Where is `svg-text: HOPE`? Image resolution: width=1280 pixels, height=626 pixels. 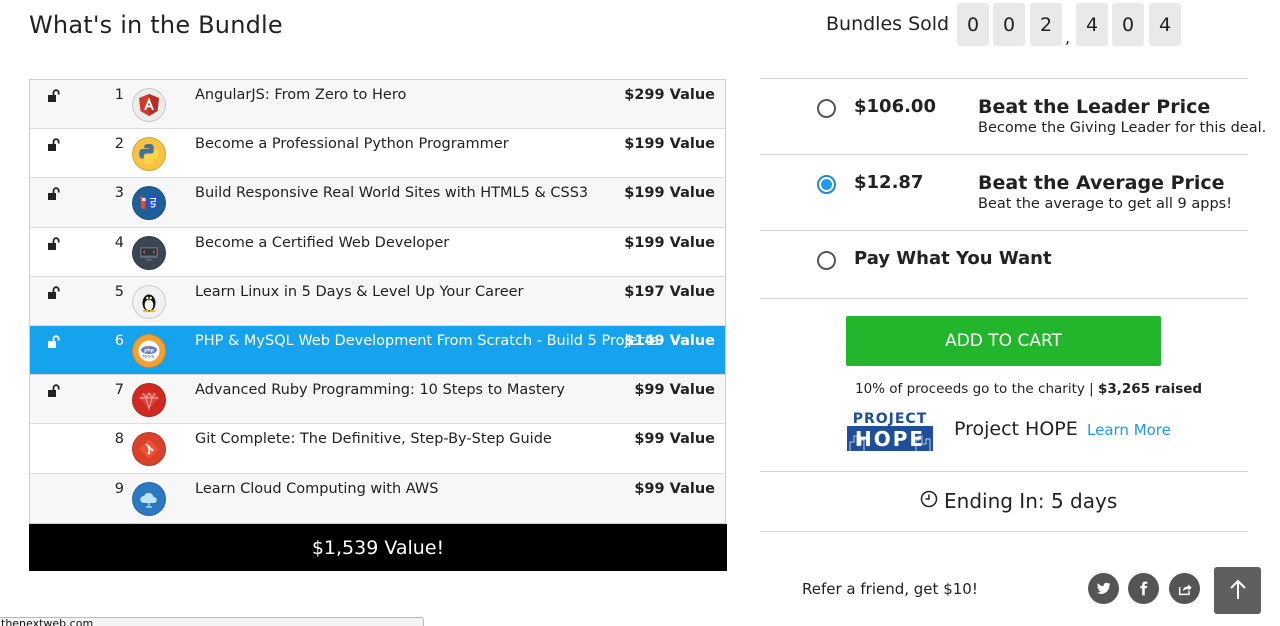
svg-text: HOPE is located at coordinates (890, 439).